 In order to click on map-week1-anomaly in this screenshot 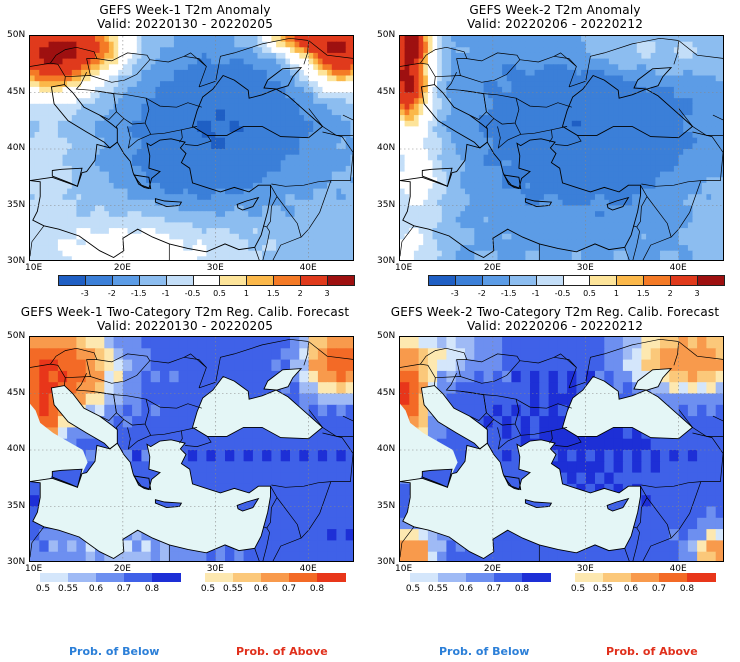, I will do `click(191, 148)`.